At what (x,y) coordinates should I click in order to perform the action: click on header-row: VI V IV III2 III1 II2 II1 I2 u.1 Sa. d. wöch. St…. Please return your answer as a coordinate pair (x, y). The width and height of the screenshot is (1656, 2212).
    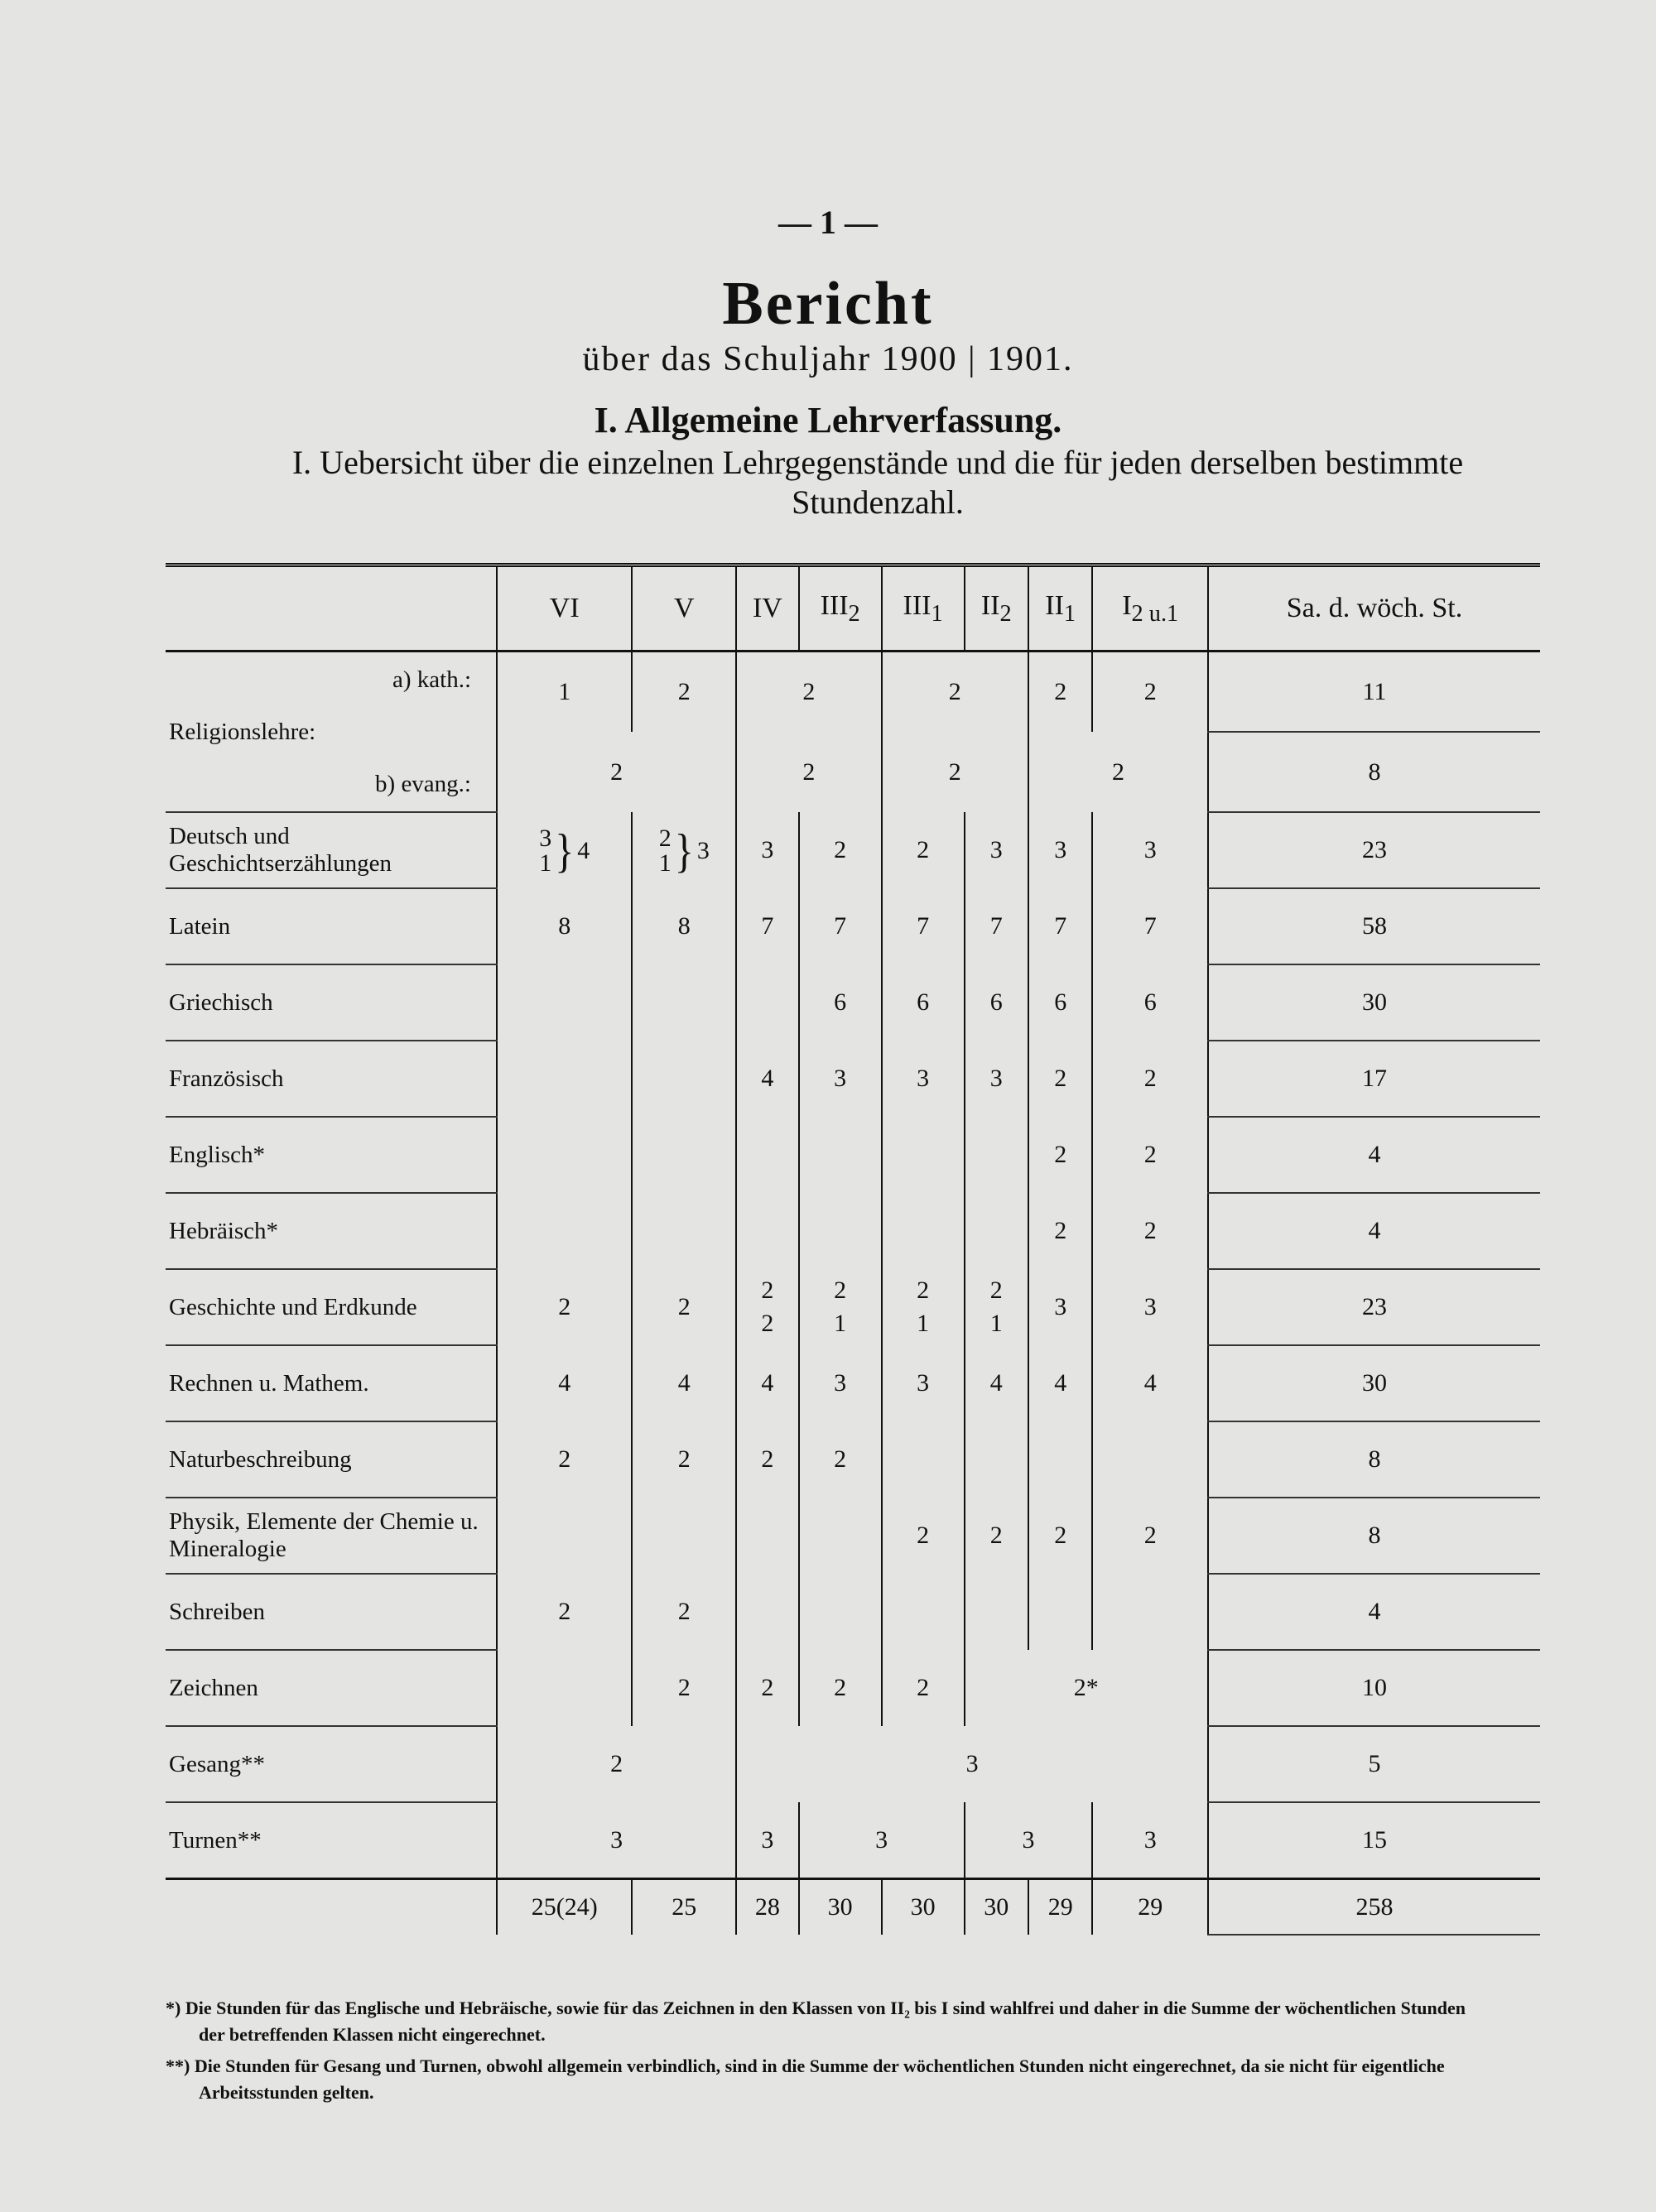
    Looking at the image, I should click on (853, 608).